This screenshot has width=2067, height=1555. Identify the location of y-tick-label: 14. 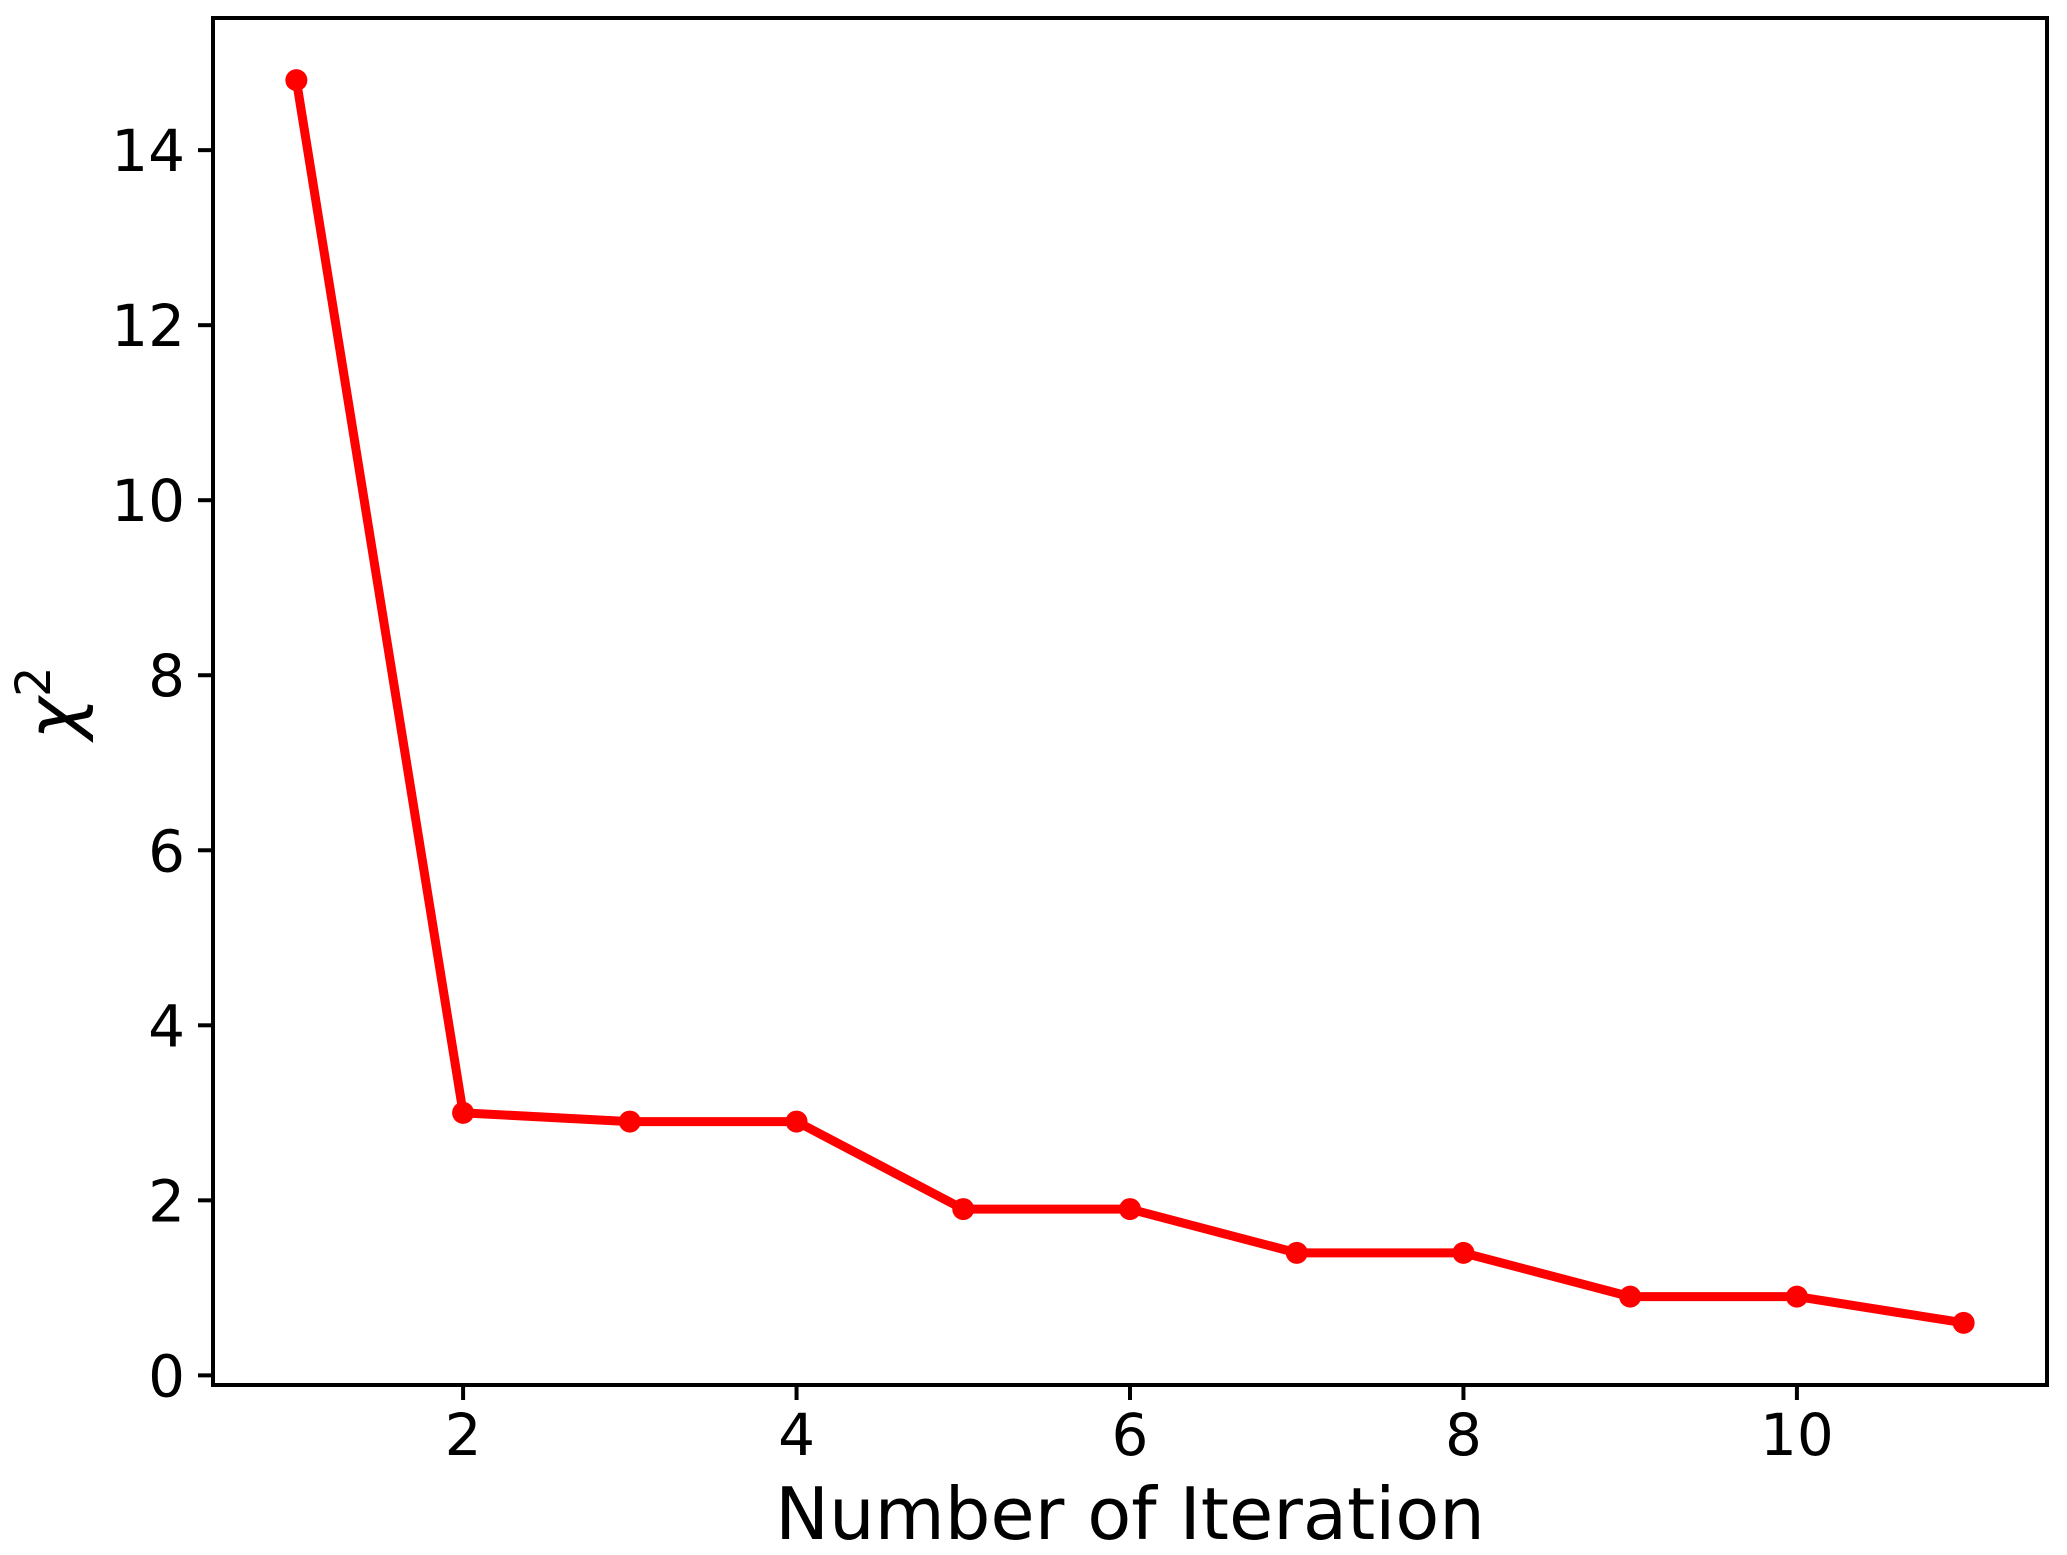
(148, 151).